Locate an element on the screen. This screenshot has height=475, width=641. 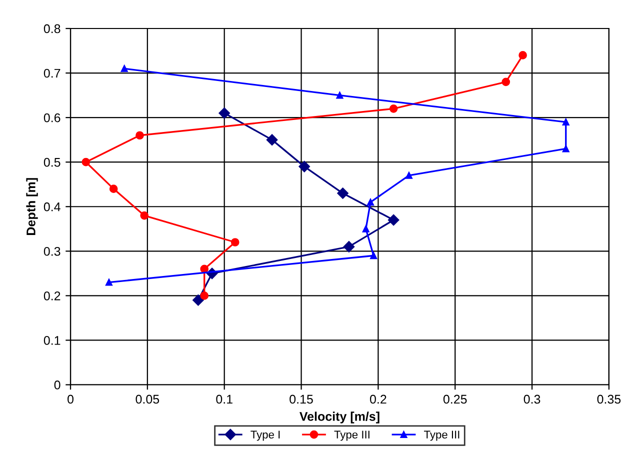
y-axis-title: Depth [m] is located at coordinates (32, 206).